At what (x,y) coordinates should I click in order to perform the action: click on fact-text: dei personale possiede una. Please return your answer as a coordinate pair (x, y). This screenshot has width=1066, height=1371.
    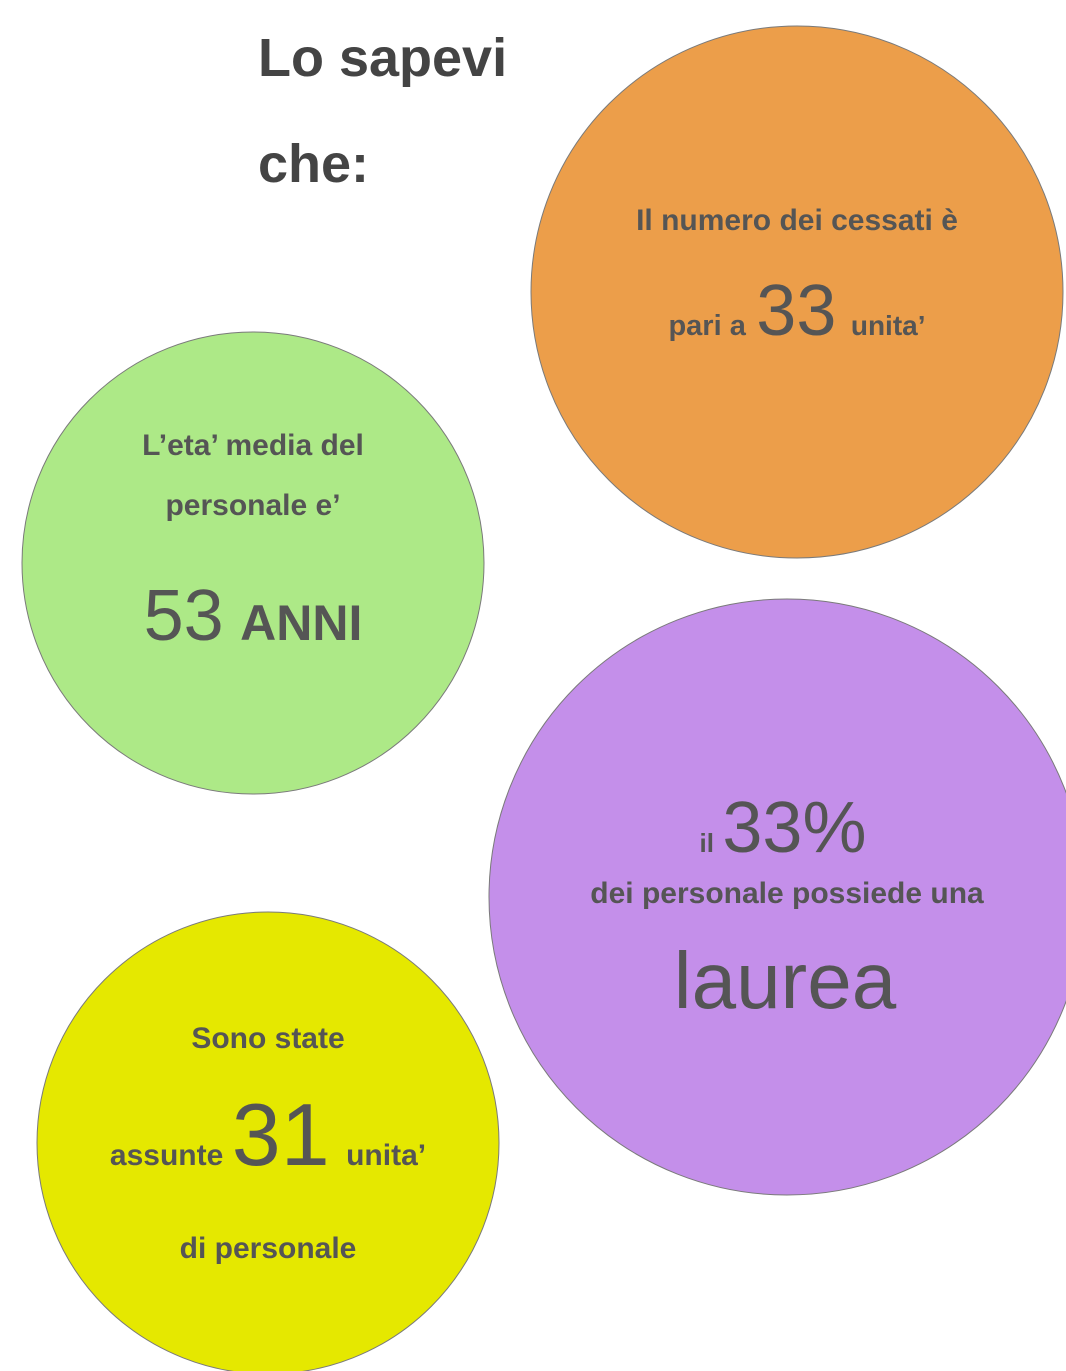
    Looking at the image, I should click on (787, 893).